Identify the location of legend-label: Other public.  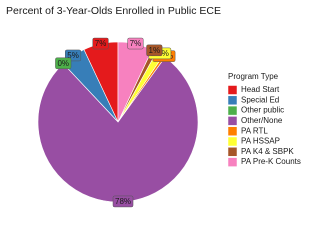
(262, 110).